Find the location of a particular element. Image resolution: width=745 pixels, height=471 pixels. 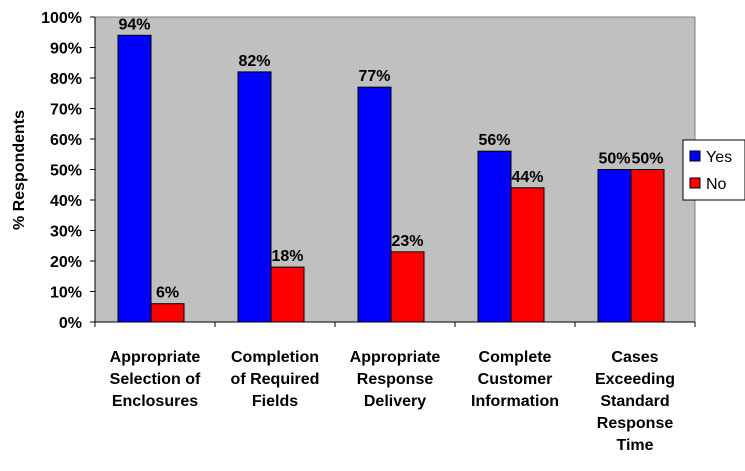

legend-box is located at coordinates (713, 170).